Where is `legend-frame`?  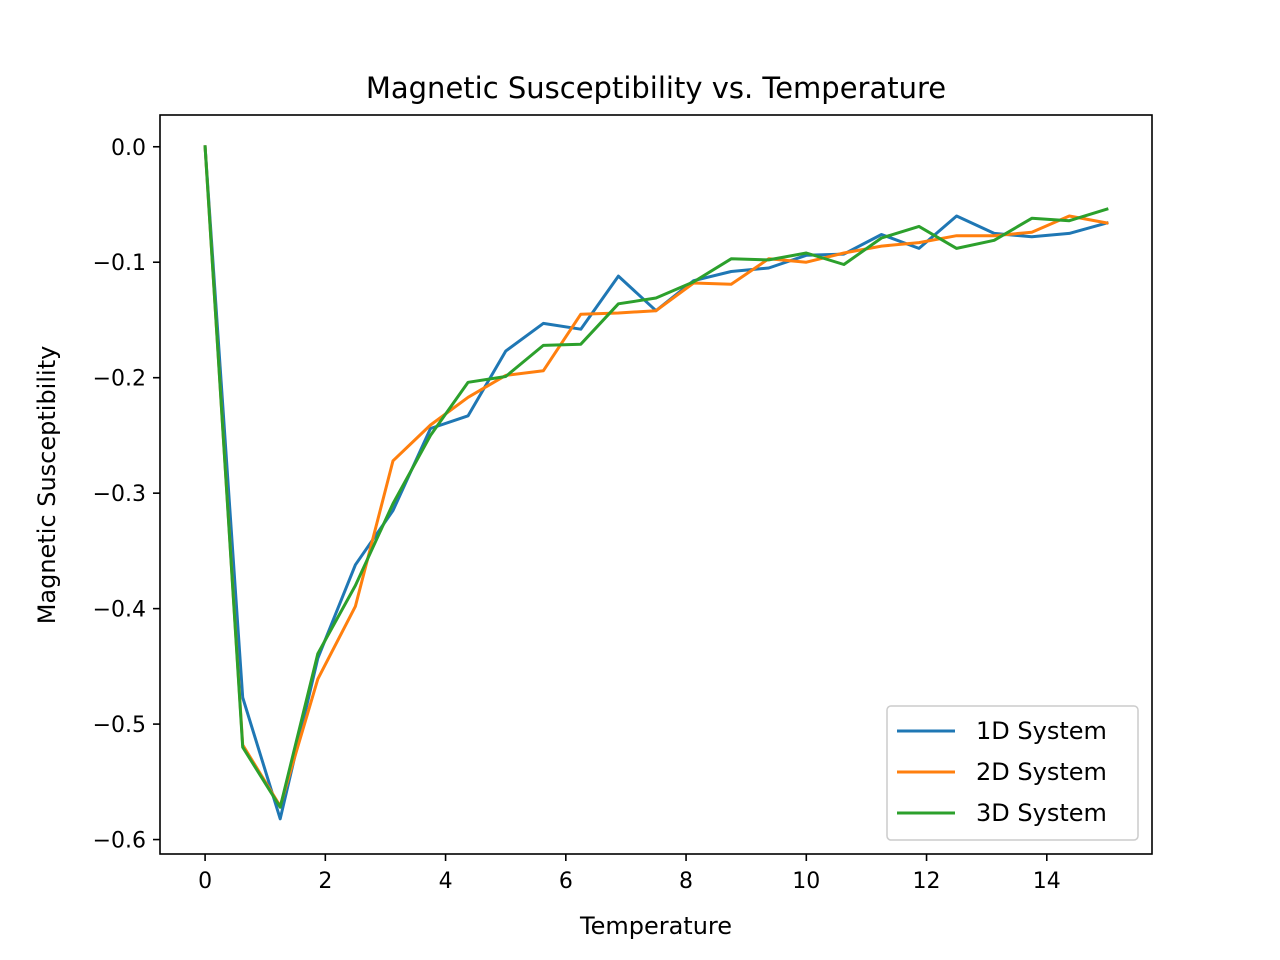
legend-frame is located at coordinates (1012, 773).